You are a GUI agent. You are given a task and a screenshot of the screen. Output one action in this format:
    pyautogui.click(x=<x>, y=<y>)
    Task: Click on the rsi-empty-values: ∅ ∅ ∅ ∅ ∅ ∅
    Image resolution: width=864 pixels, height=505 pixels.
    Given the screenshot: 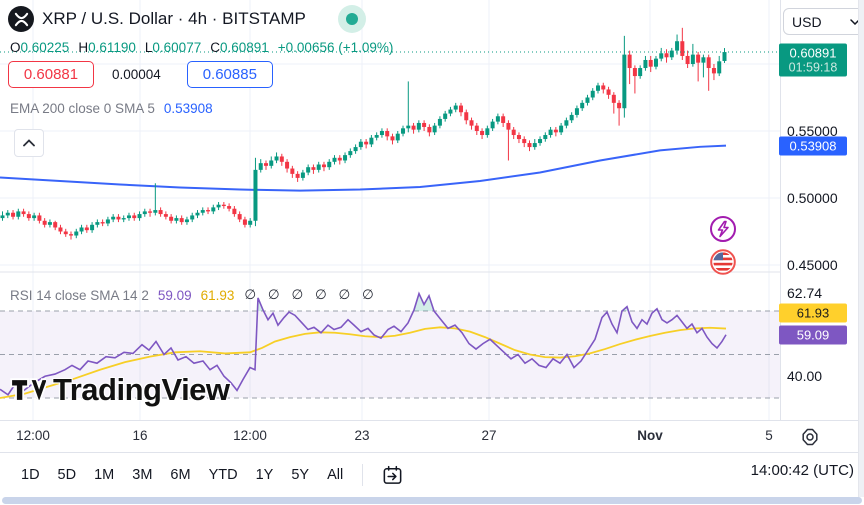 What is the action you would take?
    pyautogui.click(x=311, y=294)
    